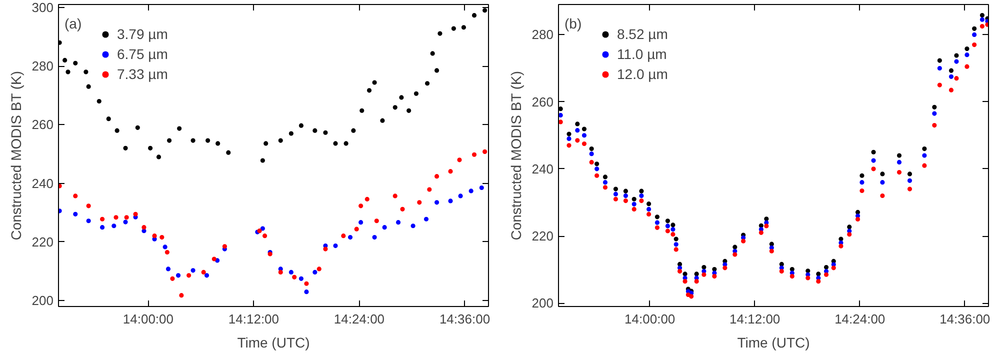 The height and width of the screenshot is (353, 1000). I want to click on annotation: (a), so click(73, 24).